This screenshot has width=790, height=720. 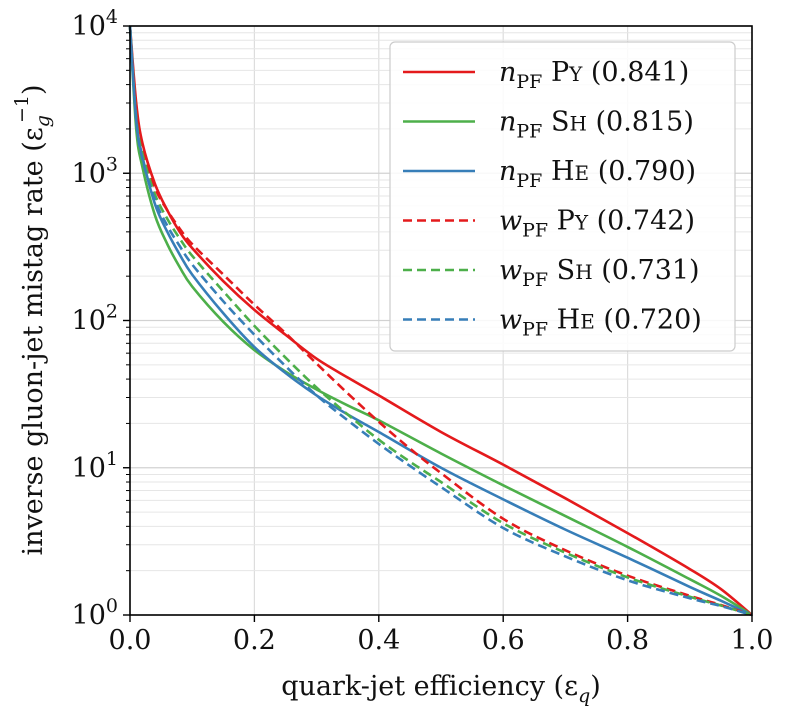 What do you see at coordinates (254, 640) in the screenshot?
I see `x-tick-label: 0.2` at bounding box center [254, 640].